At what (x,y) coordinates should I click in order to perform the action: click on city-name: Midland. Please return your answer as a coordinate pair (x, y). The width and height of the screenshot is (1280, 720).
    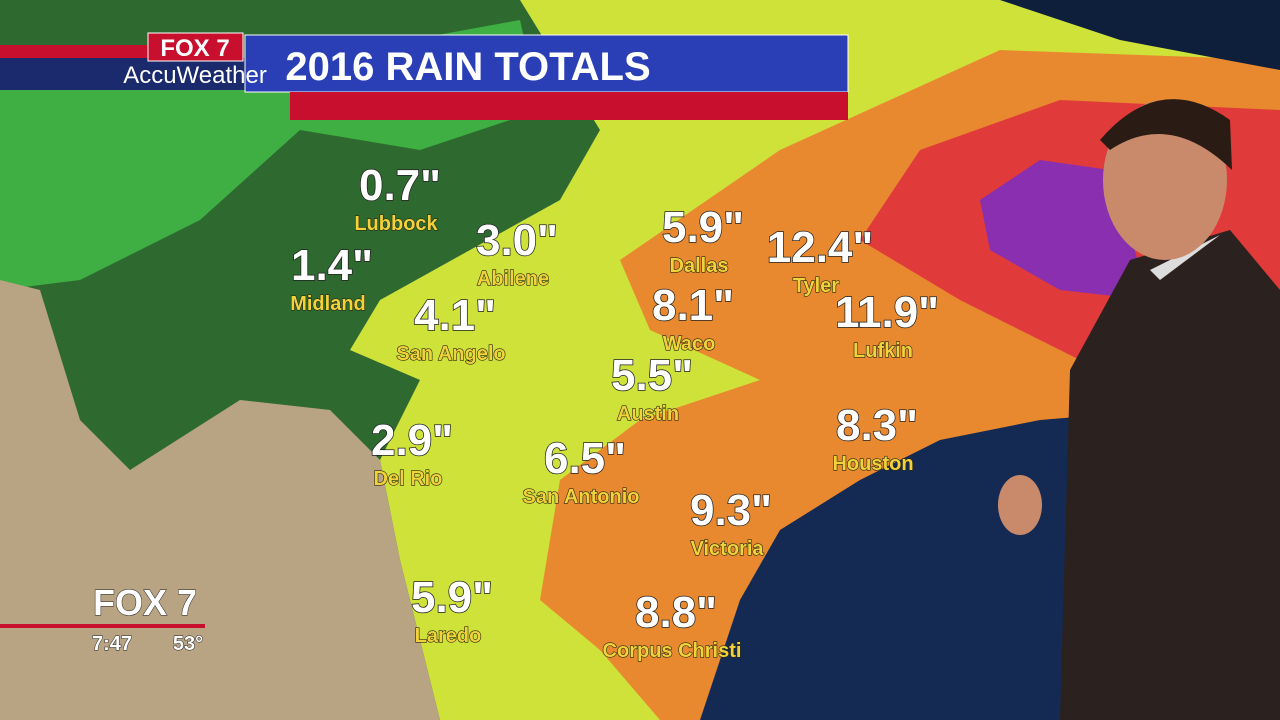
    Looking at the image, I should click on (328, 304).